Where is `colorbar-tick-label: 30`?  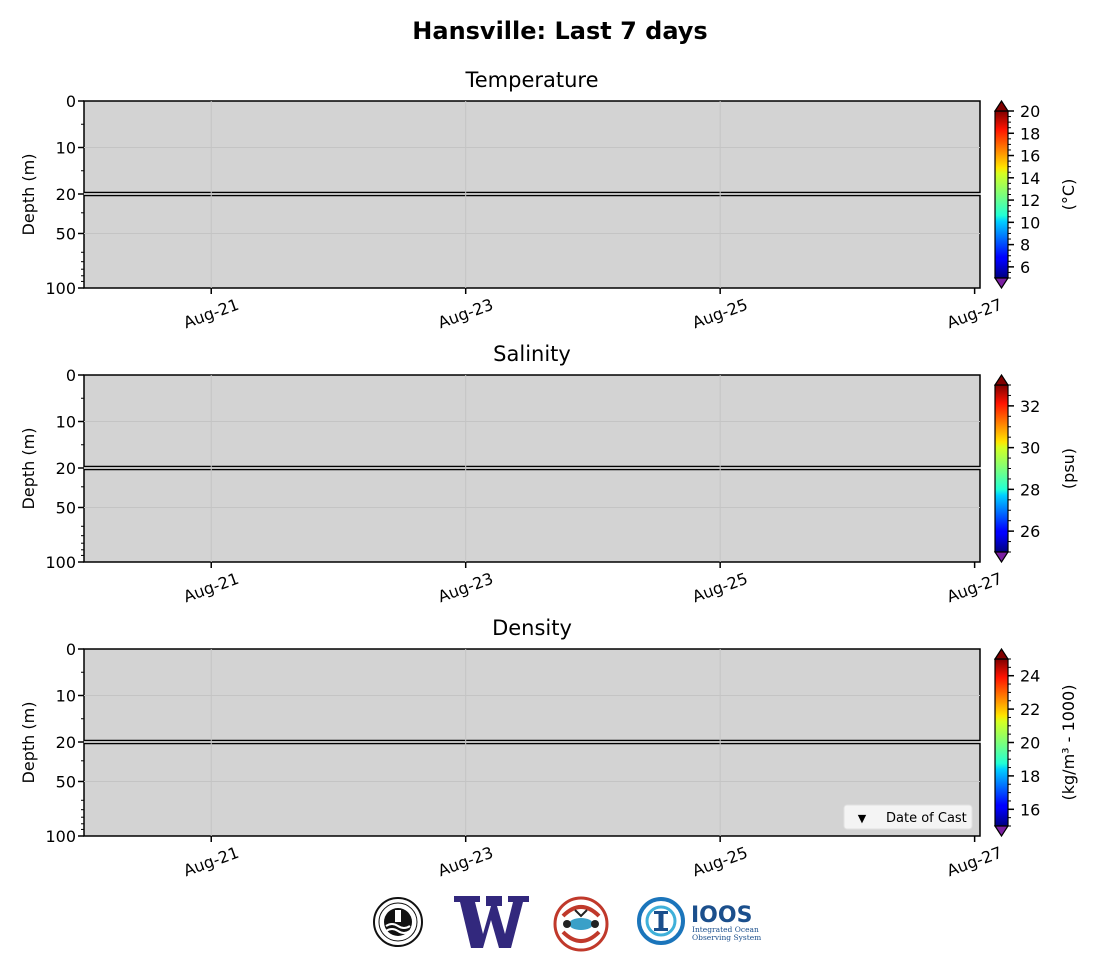
colorbar-tick-label: 30 is located at coordinates (1030, 448).